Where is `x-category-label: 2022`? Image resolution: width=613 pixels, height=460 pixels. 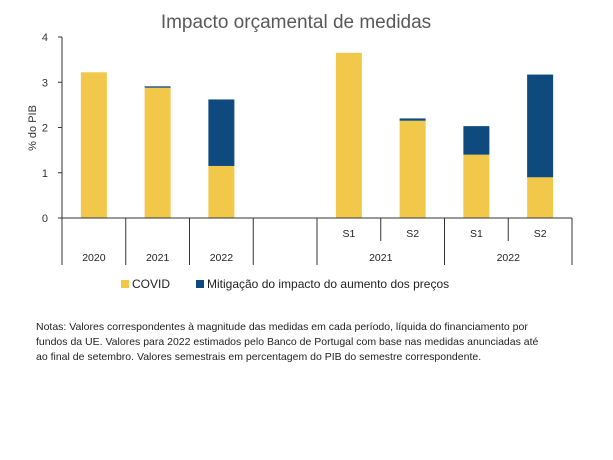 x-category-label: 2022 is located at coordinates (222, 258).